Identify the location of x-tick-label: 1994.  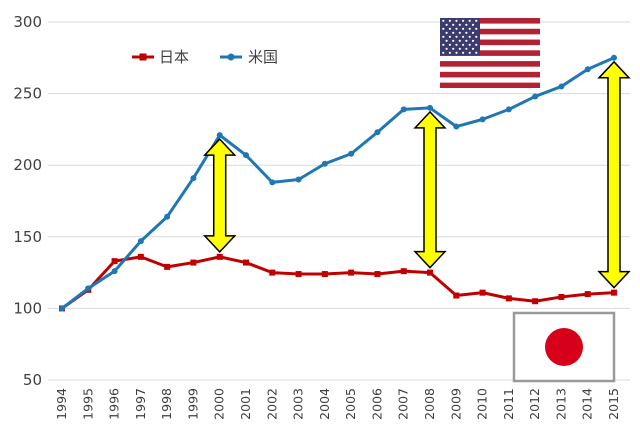
(61, 404).